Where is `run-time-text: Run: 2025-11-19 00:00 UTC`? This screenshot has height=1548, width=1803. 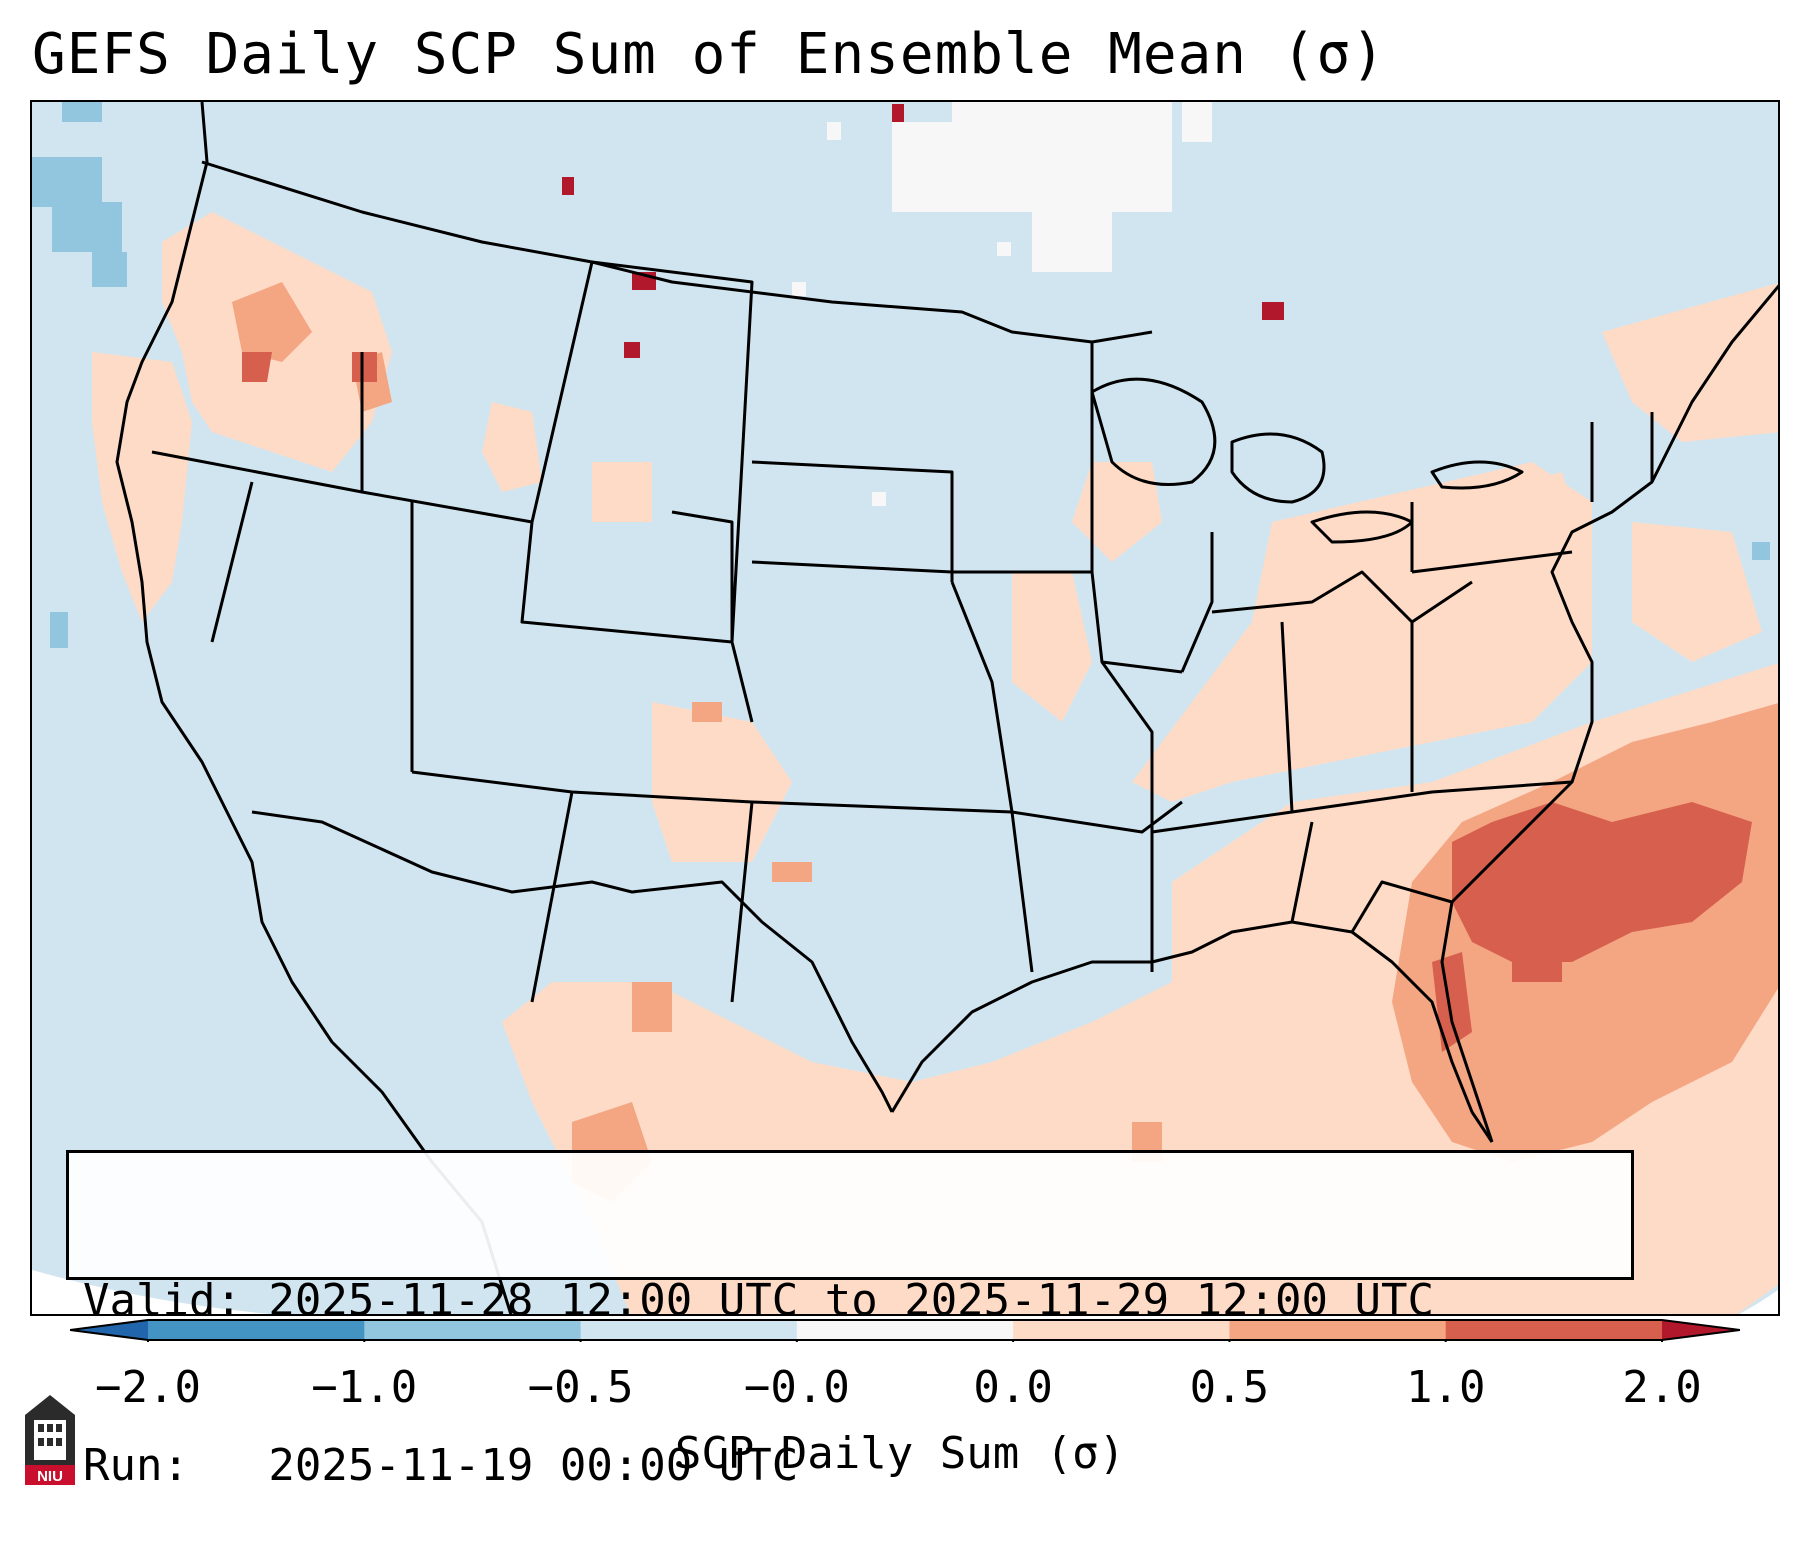
run-time-text: Run: 2025-11-19 00:00 UTC is located at coordinates (441, 1465).